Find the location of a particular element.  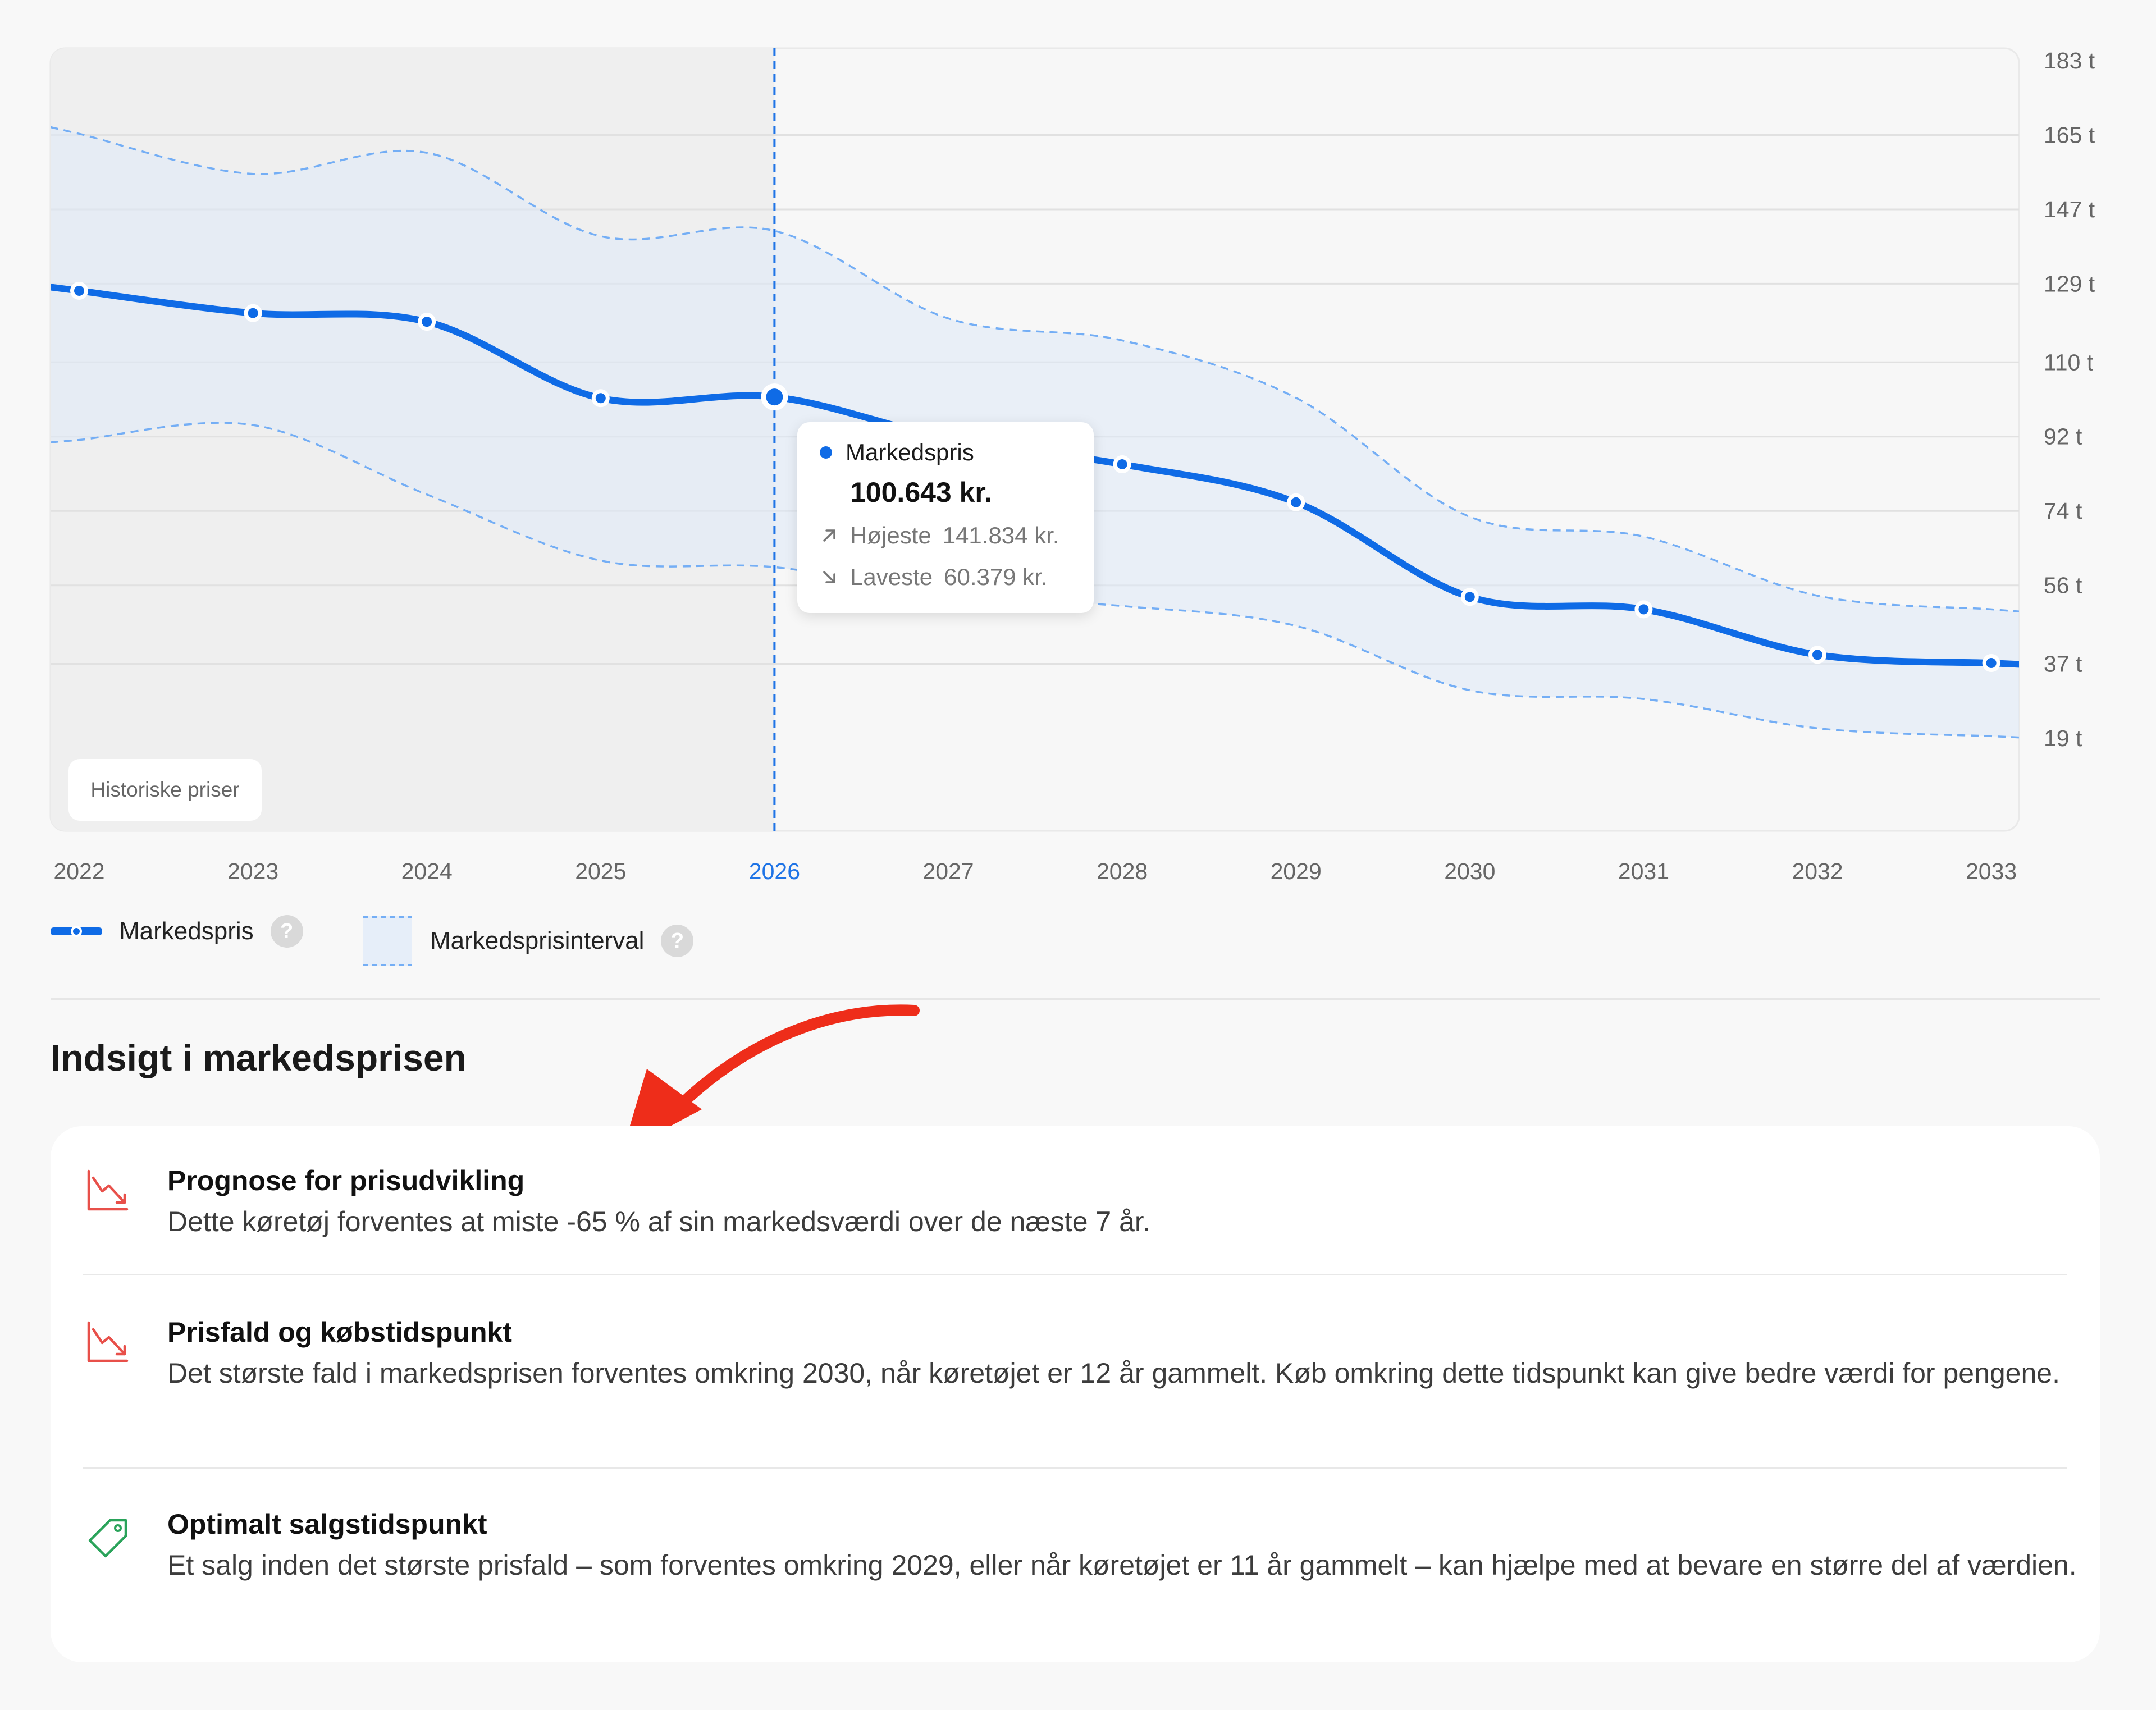

legend-price-interval: Markedsprisinterval ? is located at coordinates (528, 941).